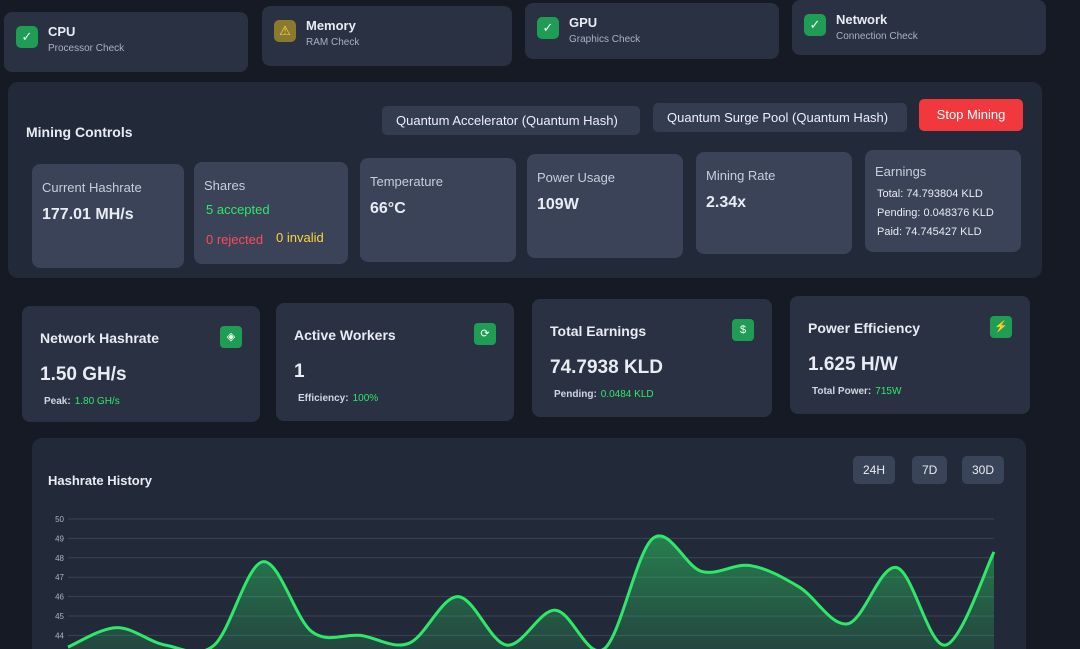  I want to click on title: GPU, so click(583, 22).